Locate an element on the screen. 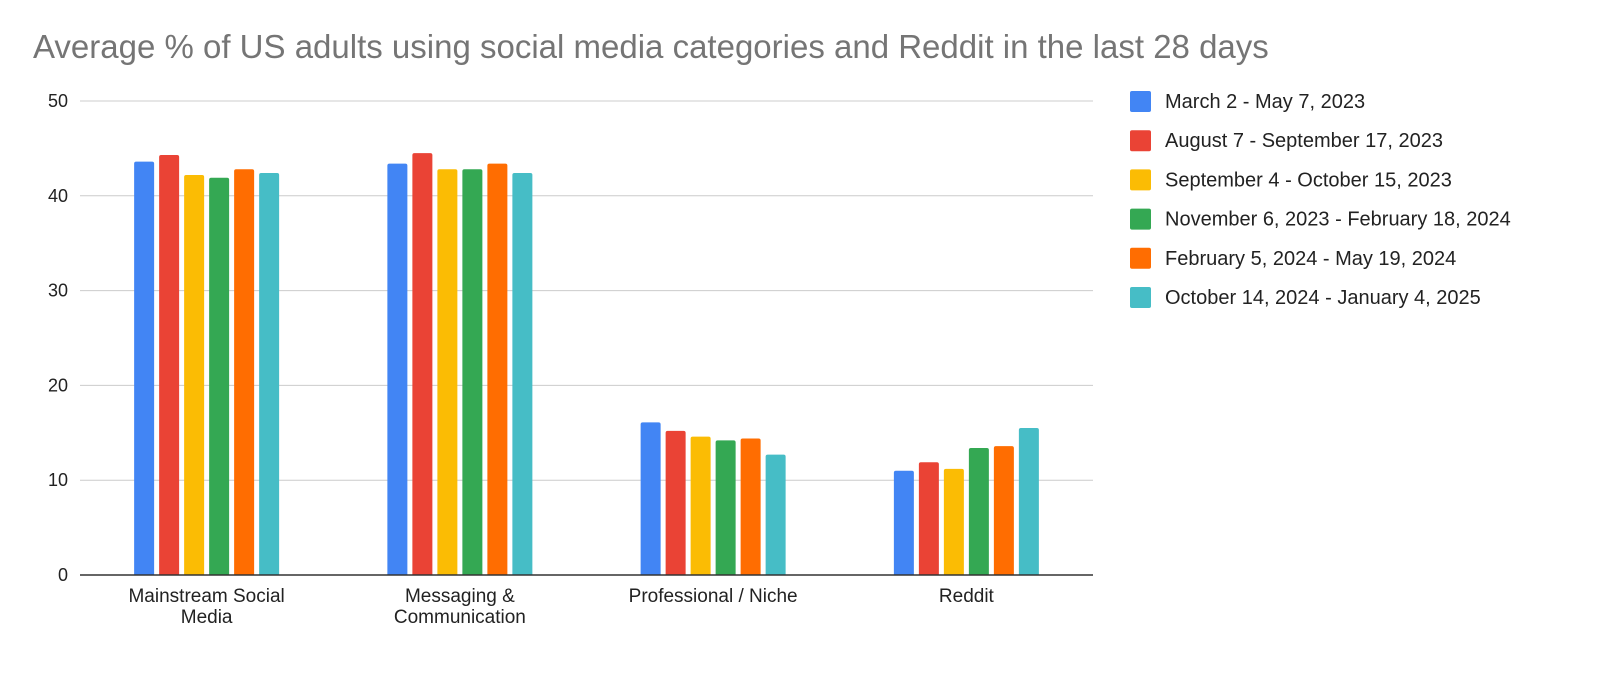 The width and height of the screenshot is (1600, 675). x-tick-label: Messaging & is located at coordinates (460, 596).